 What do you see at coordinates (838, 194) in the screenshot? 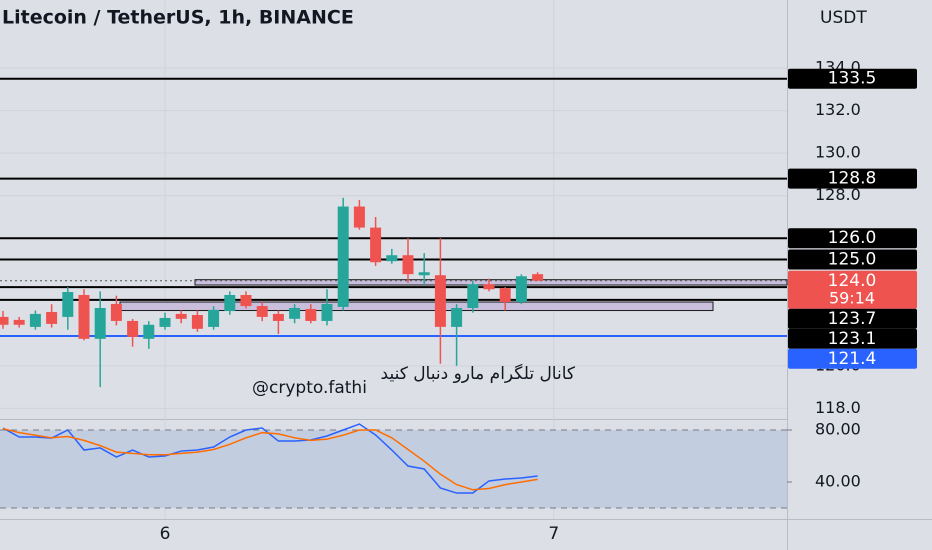
I see `y-tick-label: 128.0` at bounding box center [838, 194].